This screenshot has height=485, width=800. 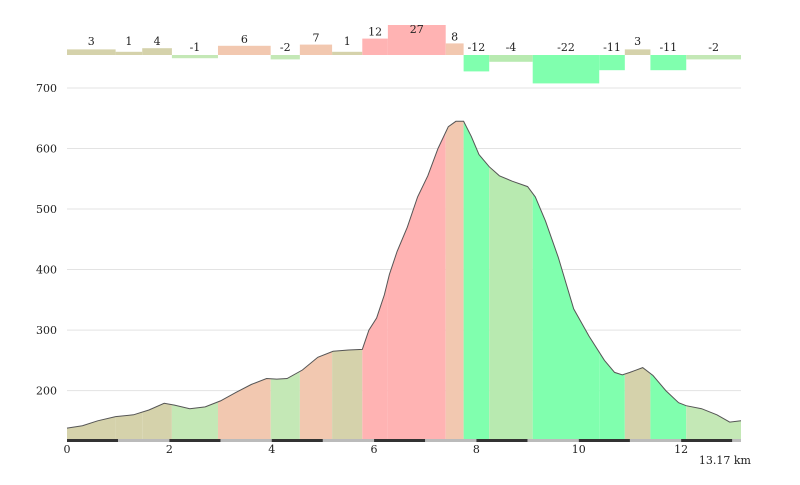 I want to click on grade-label: -22, so click(x=566, y=47).